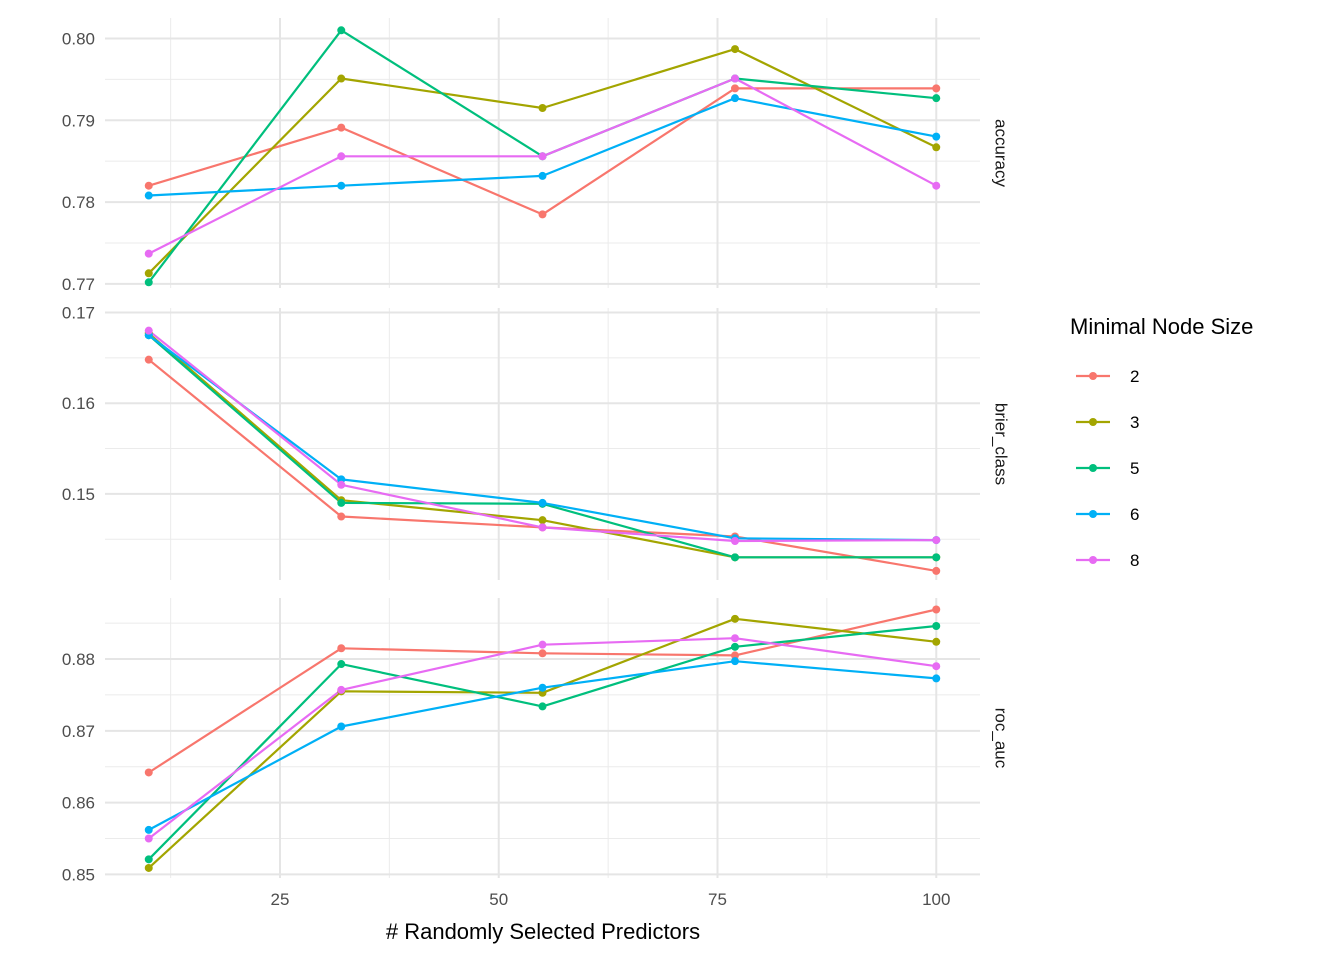 The image size is (1344, 965). What do you see at coordinates (78, 731) in the screenshot?
I see `y-tick-label: 0.87` at bounding box center [78, 731].